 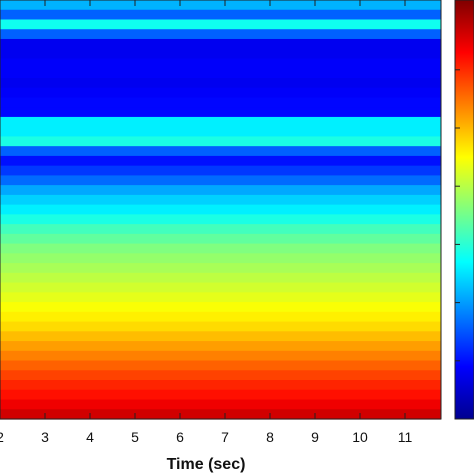 What do you see at coordinates (180, 437) in the screenshot?
I see `x-tick-label: 6` at bounding box center [180, 437].